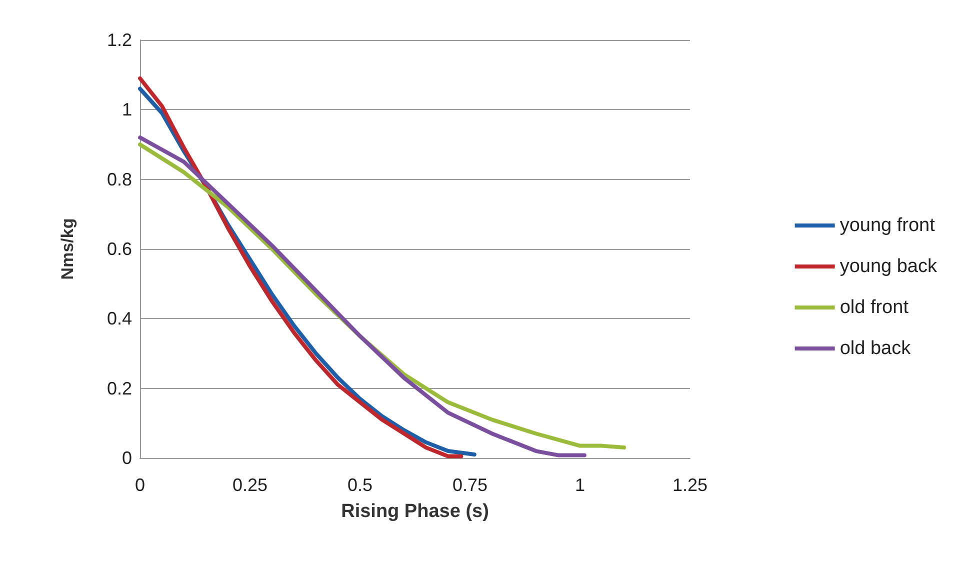 This screenshot has width=960, height=574. I want to click on legend-label: old back, so click(876, 348).